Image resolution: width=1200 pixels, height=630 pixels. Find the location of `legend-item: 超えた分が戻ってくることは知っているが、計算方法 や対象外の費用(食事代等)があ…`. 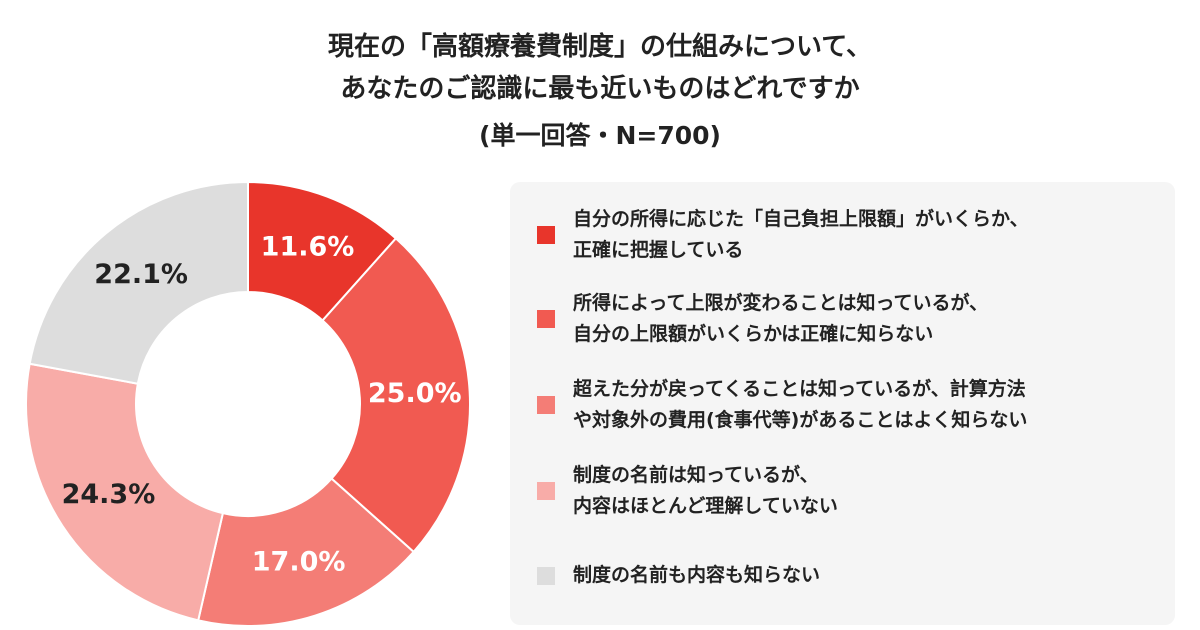

legend-item: 超えた分が戻ってくることは知っているが、計算方法 や対象外の費用(食事代等)があ… is located at coordinates (782, 405).